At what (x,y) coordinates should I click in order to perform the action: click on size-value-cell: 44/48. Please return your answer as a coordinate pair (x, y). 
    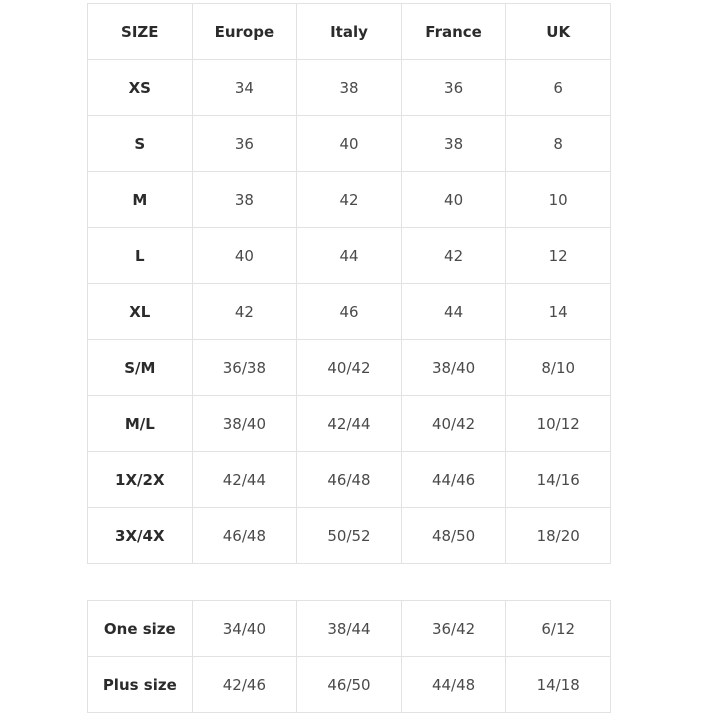
    Looking at the image, I should click on (453, 684).